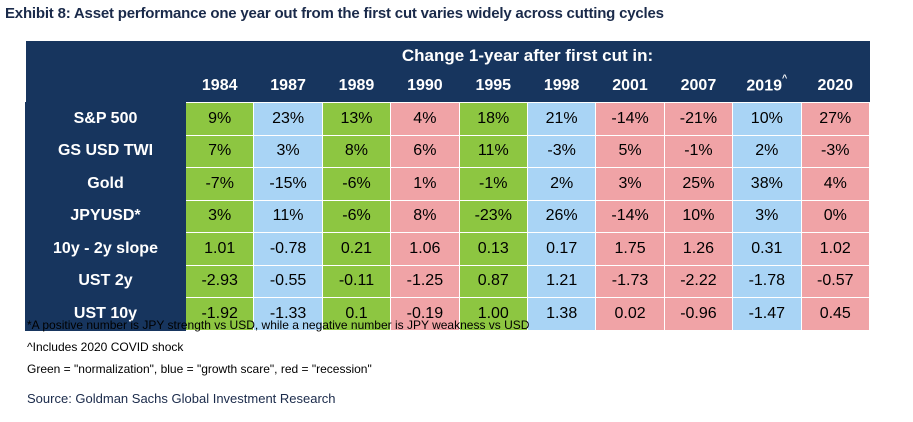  I want to click on year-label: 1987, so click(288, 85).